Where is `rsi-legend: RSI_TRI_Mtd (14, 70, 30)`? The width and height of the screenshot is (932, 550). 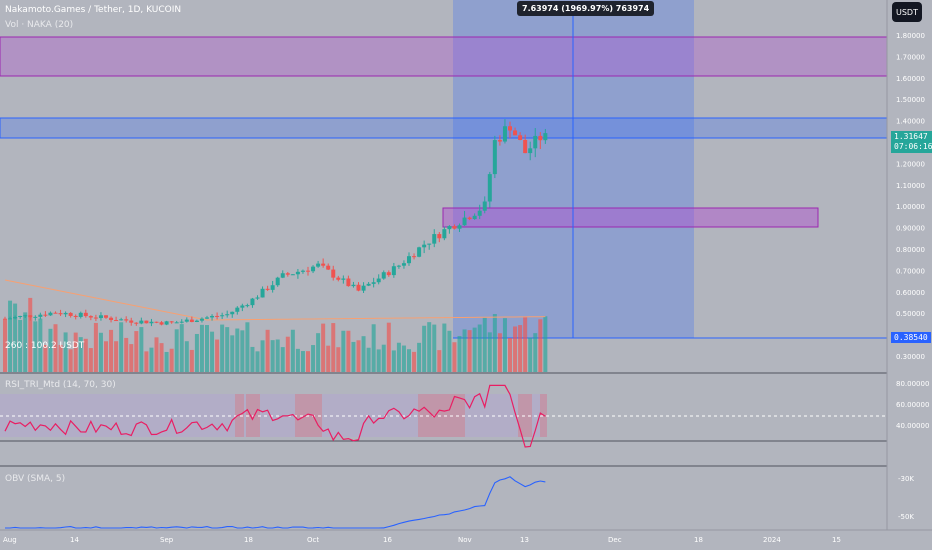
rsi-legend: RSI_TRI_Mtd (14, 70, 30) is located at coordinates (60, 385).